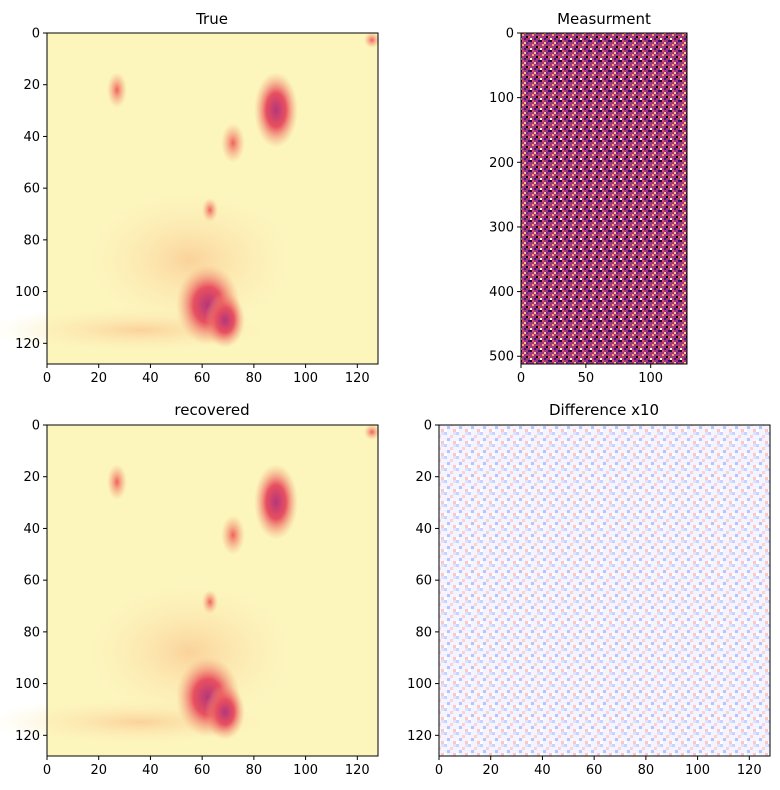  What do you see at coordinates (27, 684) in the screenshot?
I see `y-tick-label-2-5: 100` at bounding box center [27, 684].